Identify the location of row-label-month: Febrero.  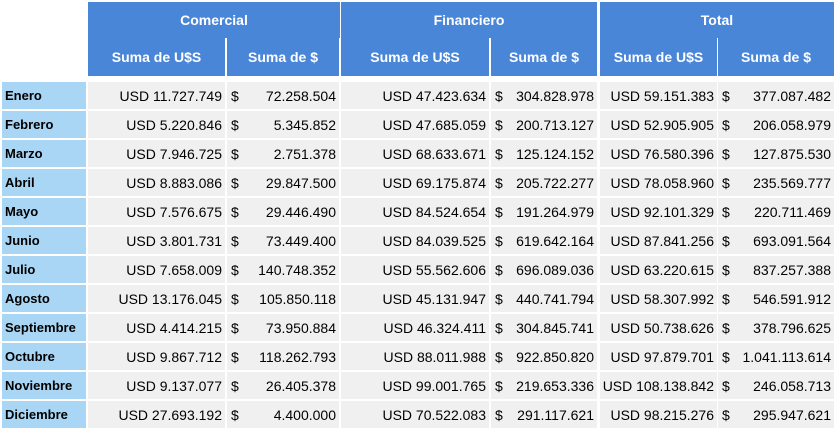
(44, 124).